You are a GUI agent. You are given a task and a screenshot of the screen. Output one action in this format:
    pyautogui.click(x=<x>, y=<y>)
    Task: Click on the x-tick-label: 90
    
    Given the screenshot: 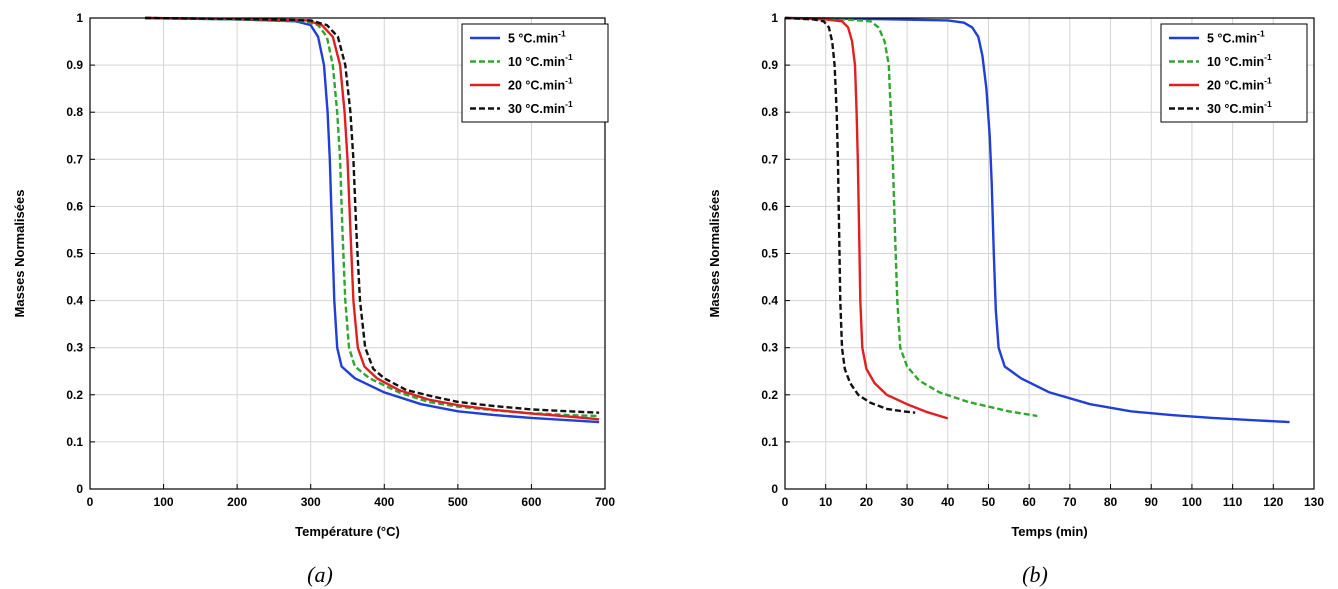 What is the action you would take?
    pyautogui.click(x=1152, y=502)
    